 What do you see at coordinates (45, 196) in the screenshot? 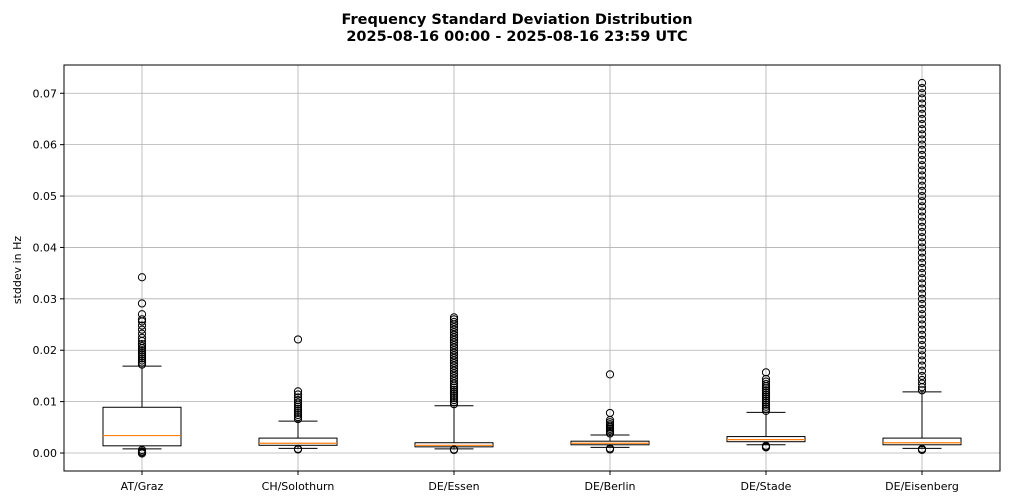
I see `y-tick-label: 0.05` at bounding box center [45, 196].